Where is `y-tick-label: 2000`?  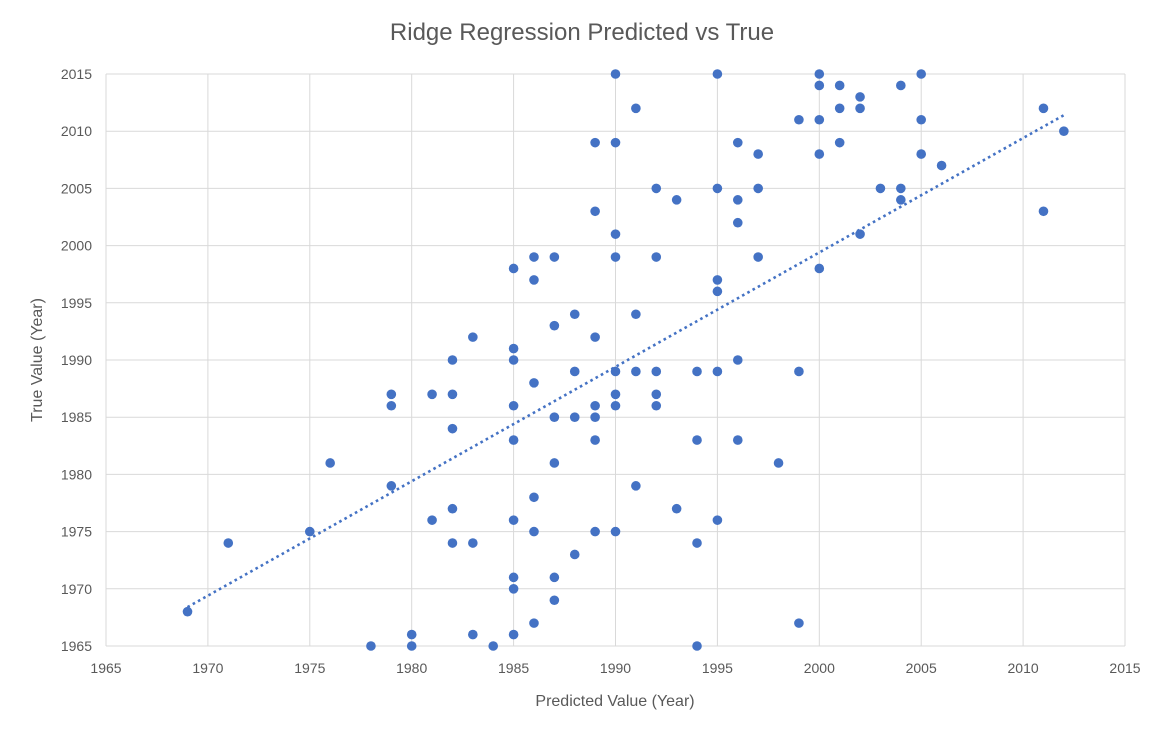 y-tick-label: 2000 is located at coordinates (76, 246).